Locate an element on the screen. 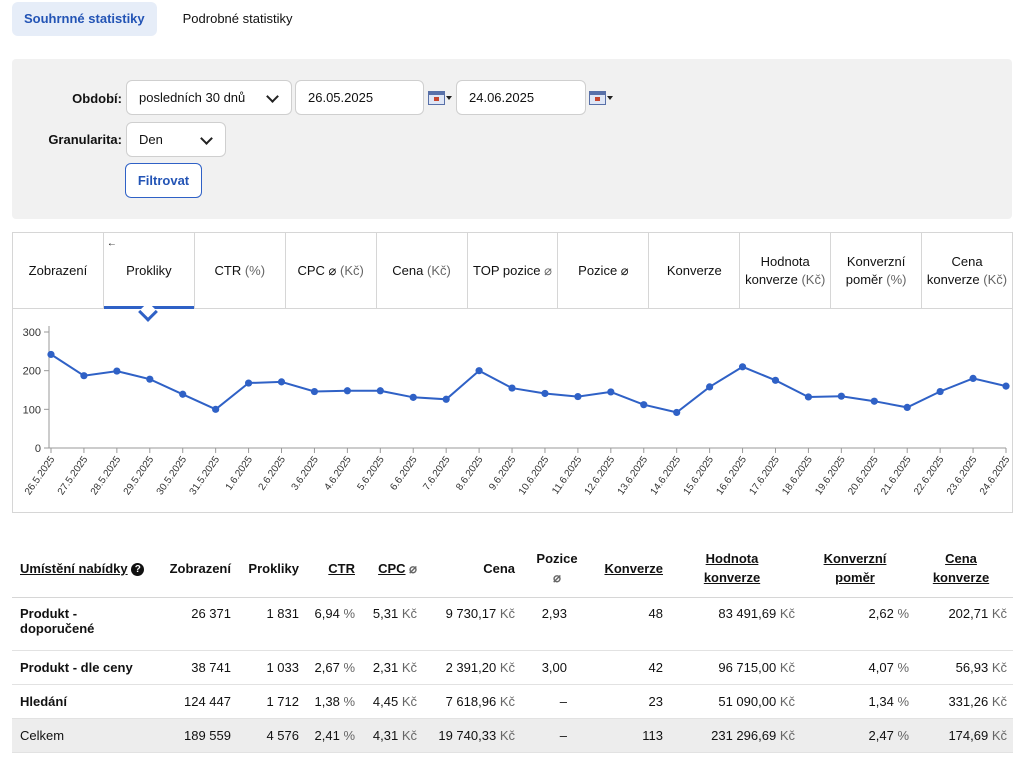 The width and height of the screenshot is (1024, 757). metric-tab-text: CTR (%) is located at coordinates (239, 271).